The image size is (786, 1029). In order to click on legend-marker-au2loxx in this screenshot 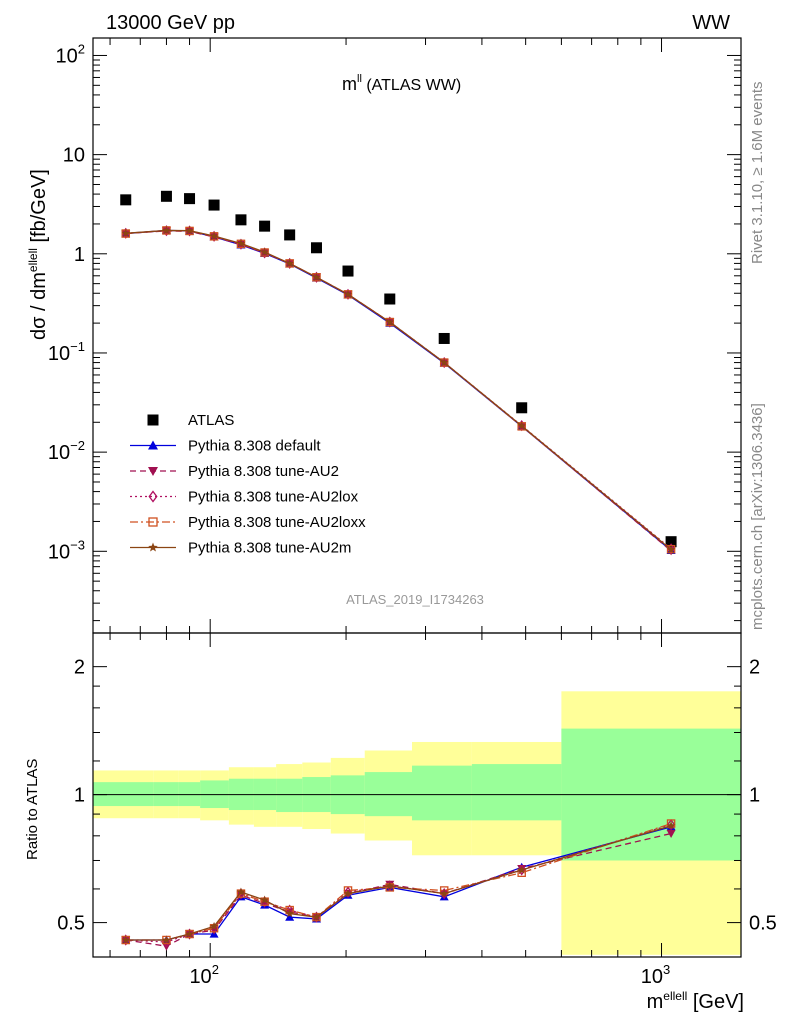, I will do `click(153, 522)`.